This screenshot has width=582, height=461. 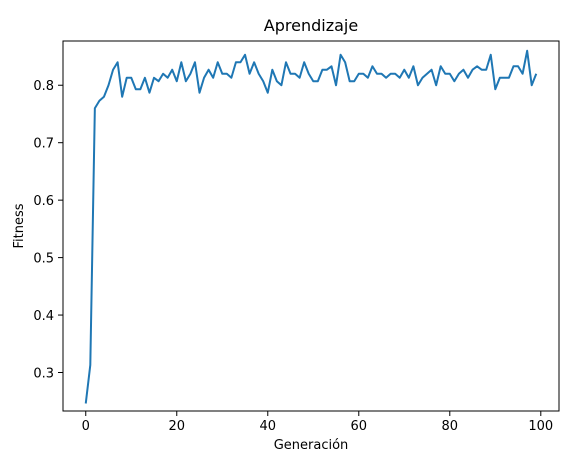 What do you see at coordinates (176, 426) in the screenshot?
I see `x-tick-label: 20` at bounding box center [176, 426].